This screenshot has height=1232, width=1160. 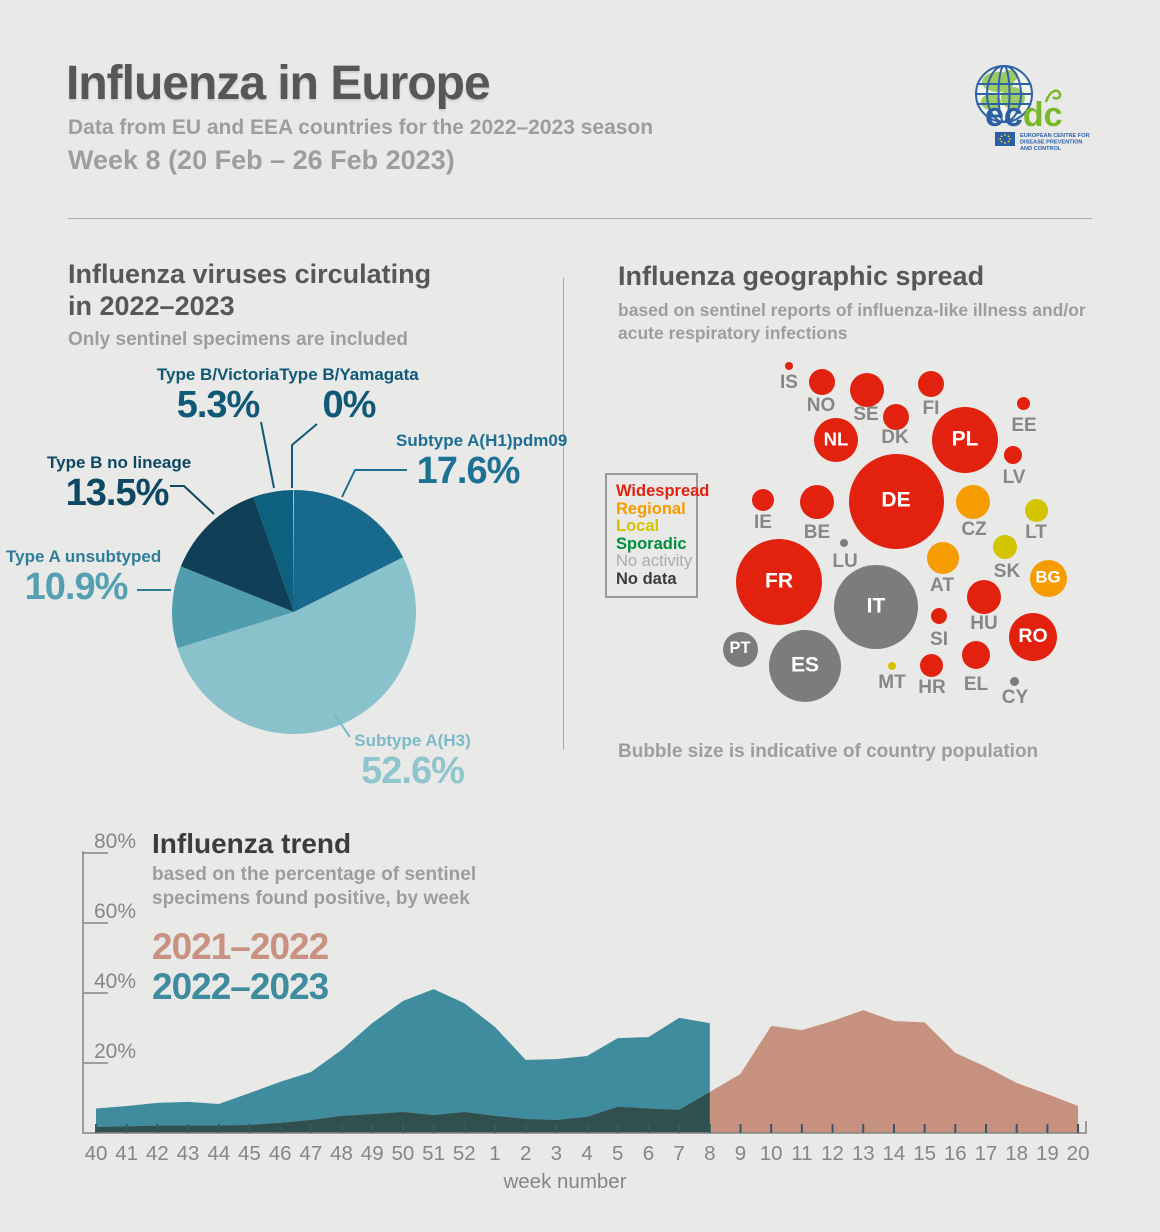 I want to click on x-tick-label-week-11: 11, so click(x=801, y=1153).